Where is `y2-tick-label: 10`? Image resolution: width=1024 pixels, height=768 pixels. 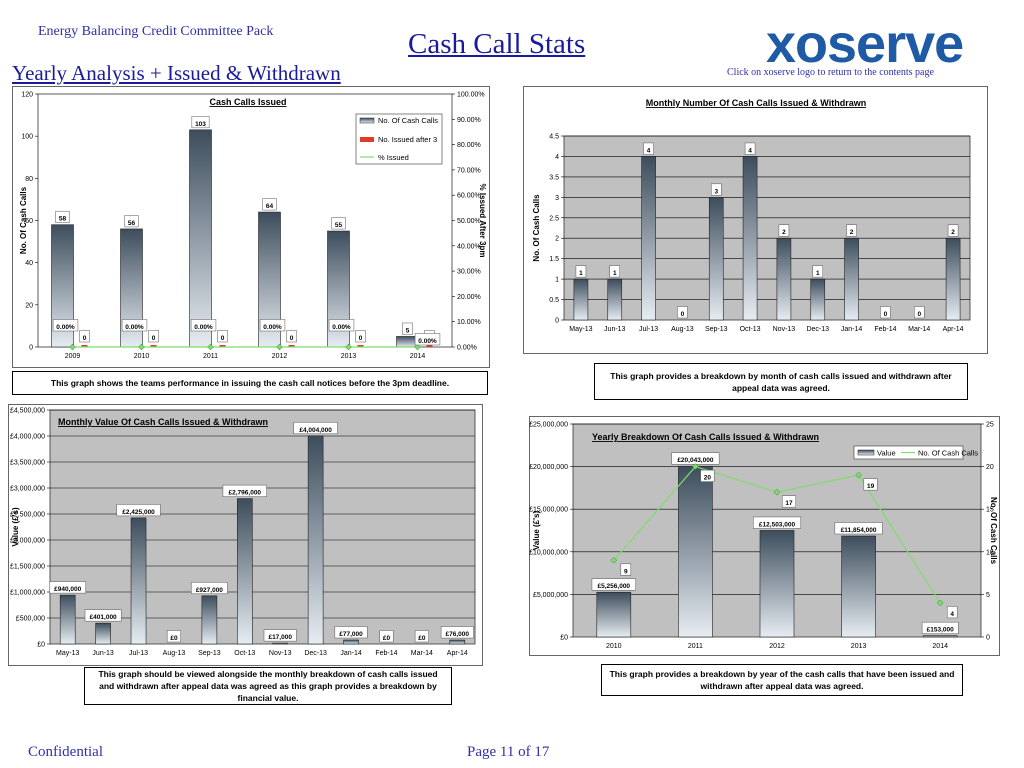
y2-tick-label: 10 is located at coordinates (990, 552).